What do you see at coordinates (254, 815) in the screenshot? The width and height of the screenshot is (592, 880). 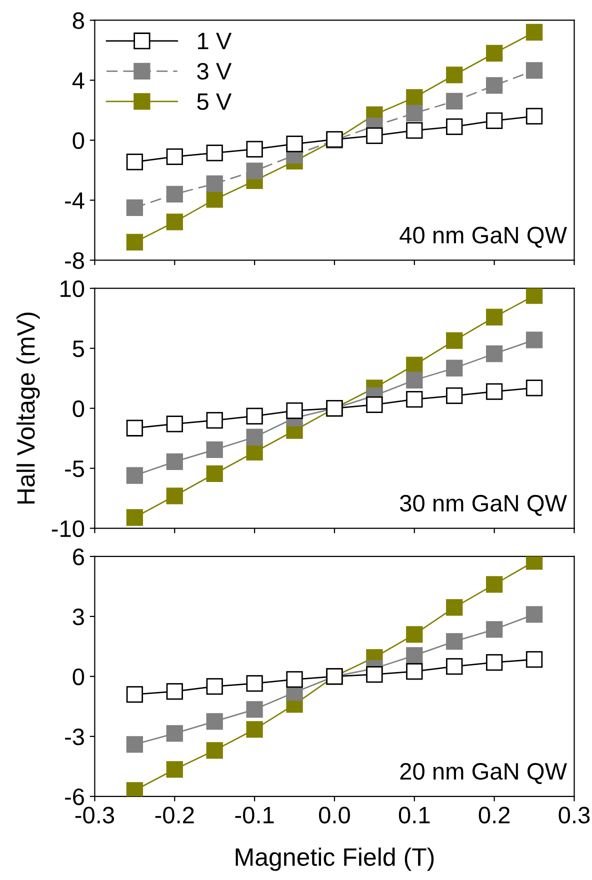 I see `x-tick-label: -0.1` at bounding box center [254, 815].